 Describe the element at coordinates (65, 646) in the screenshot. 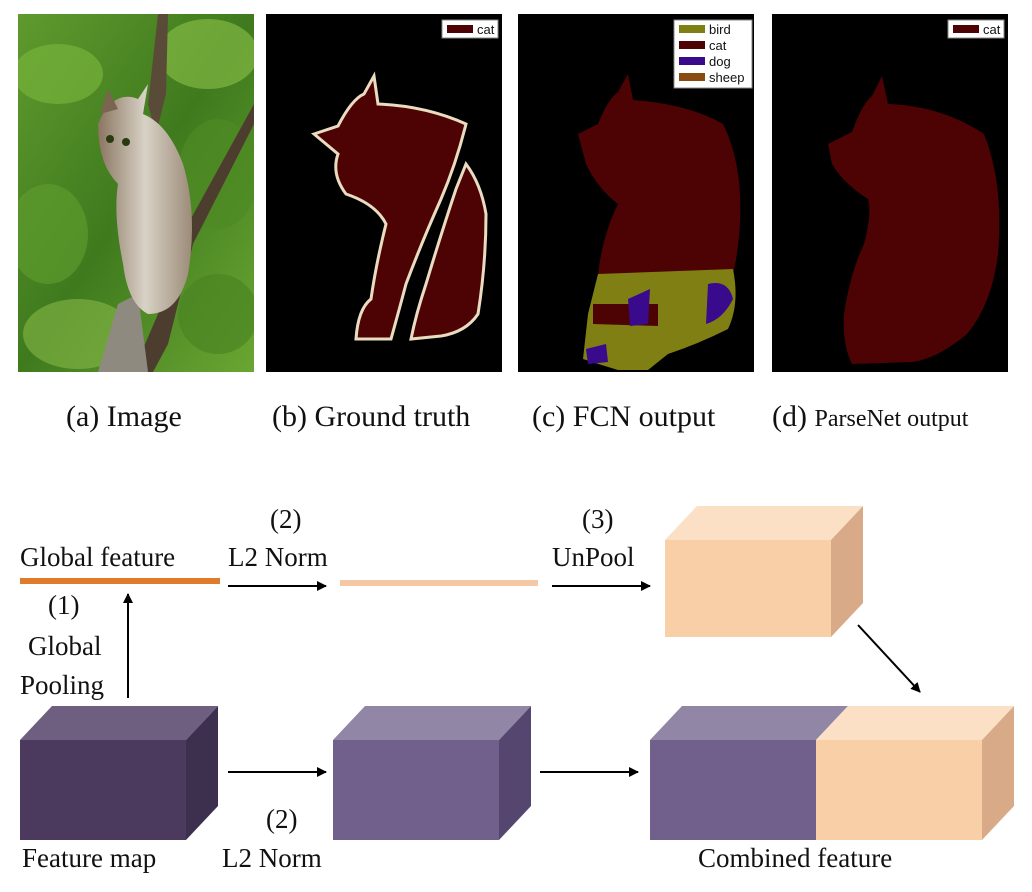

I see `step1-line1: Global` at that location.